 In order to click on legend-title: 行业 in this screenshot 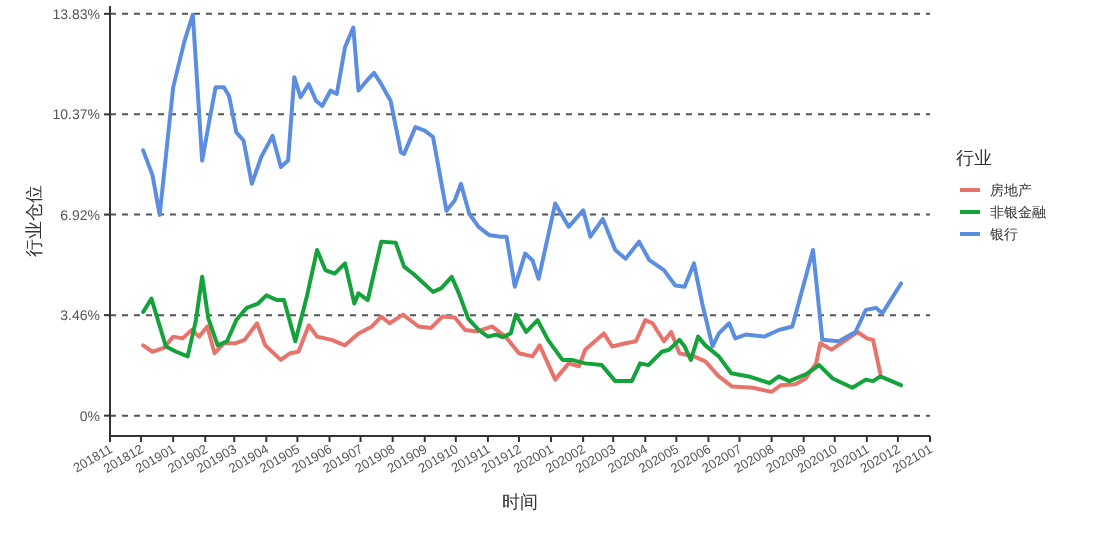, I will do `click(974, 158)`.